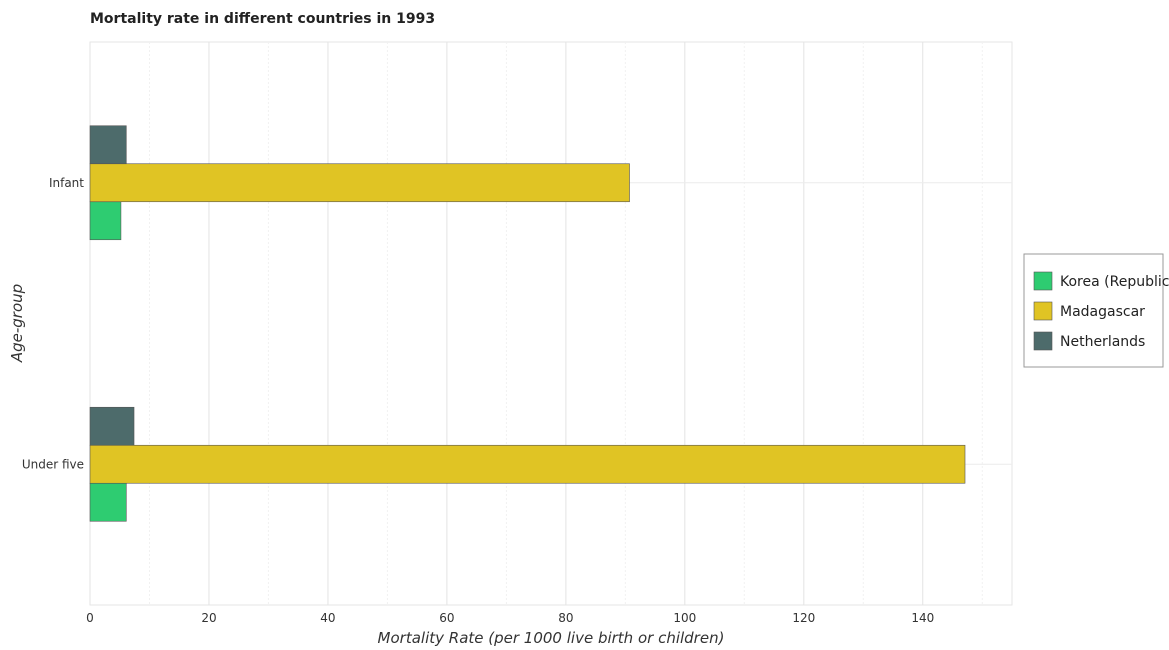  I want to click on x-tick-label: 80, so click(565, 618).